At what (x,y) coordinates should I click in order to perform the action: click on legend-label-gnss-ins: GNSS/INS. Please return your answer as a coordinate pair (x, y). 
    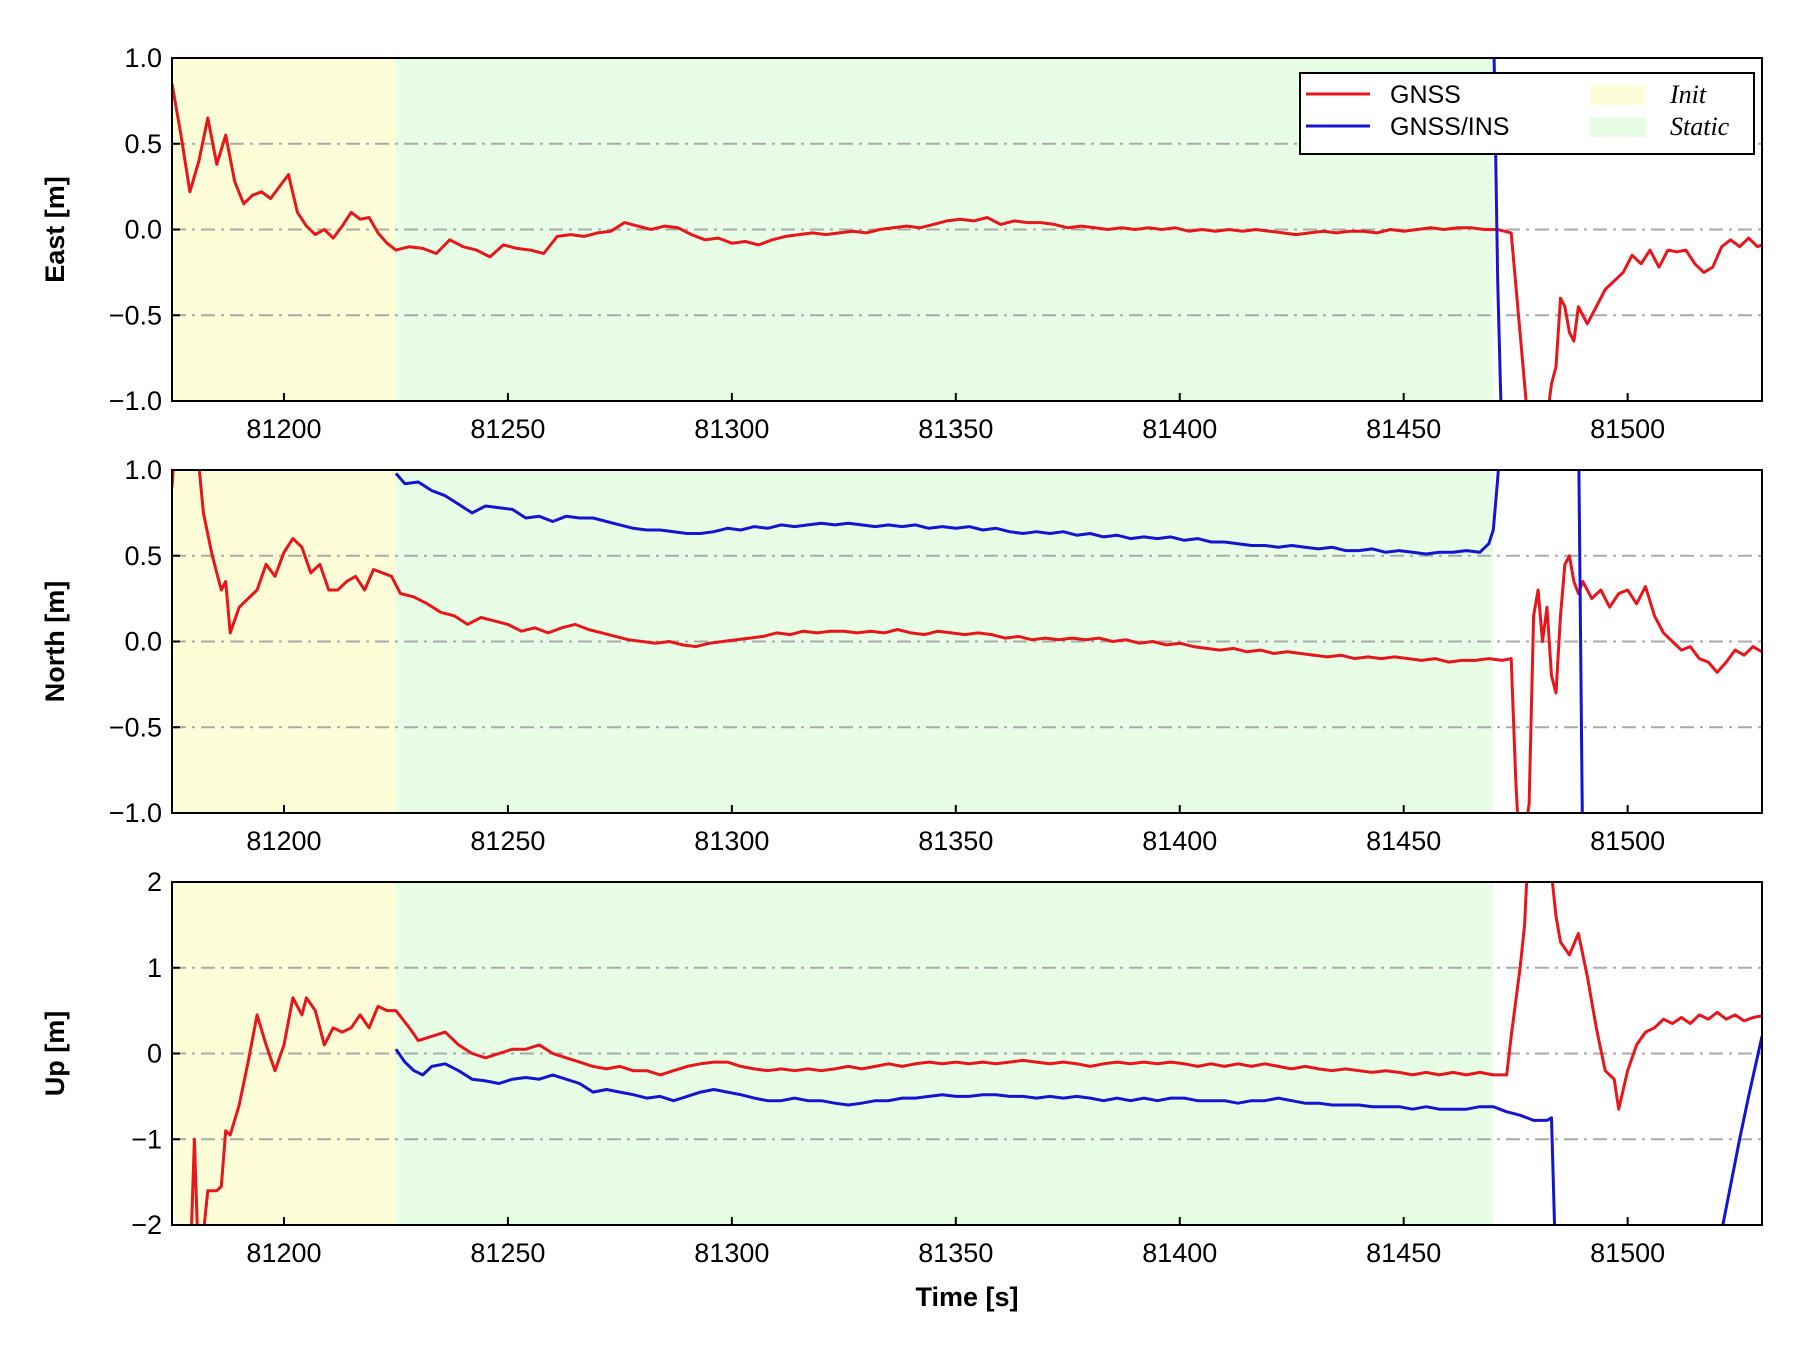
    Looking at the image, I should click on (1449, 127).